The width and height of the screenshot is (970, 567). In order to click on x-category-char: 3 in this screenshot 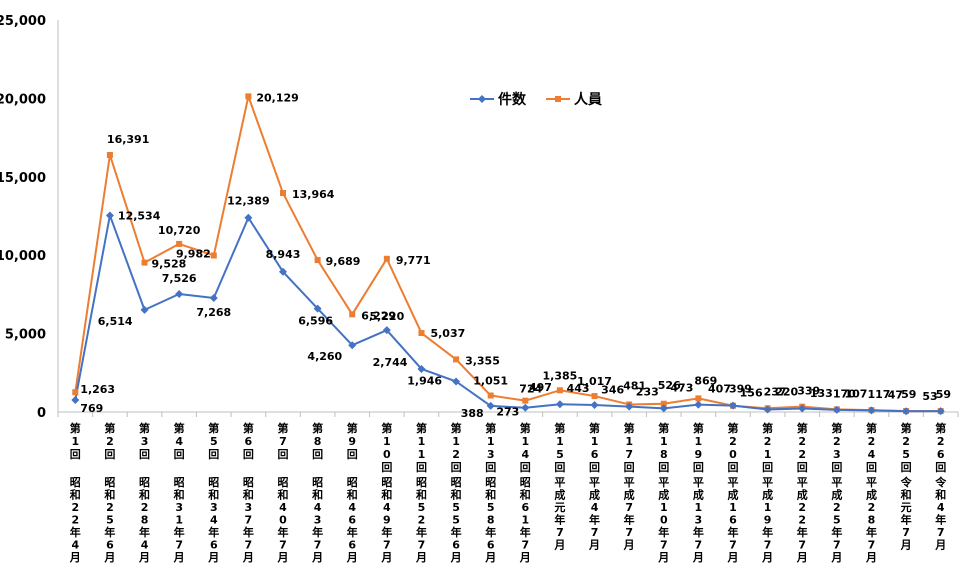, I will do `click(837, 454)`.